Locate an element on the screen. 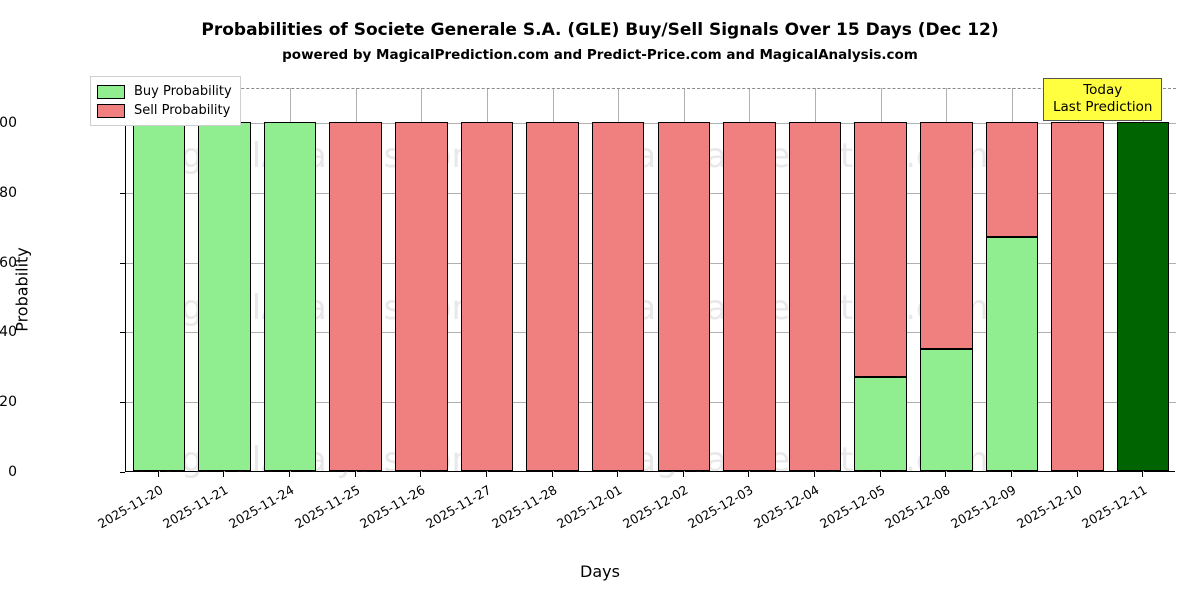 The height and width of the screenshot is (600, 1200). legend-item-buy: Buy Probability is located at coordinates (164, 91).